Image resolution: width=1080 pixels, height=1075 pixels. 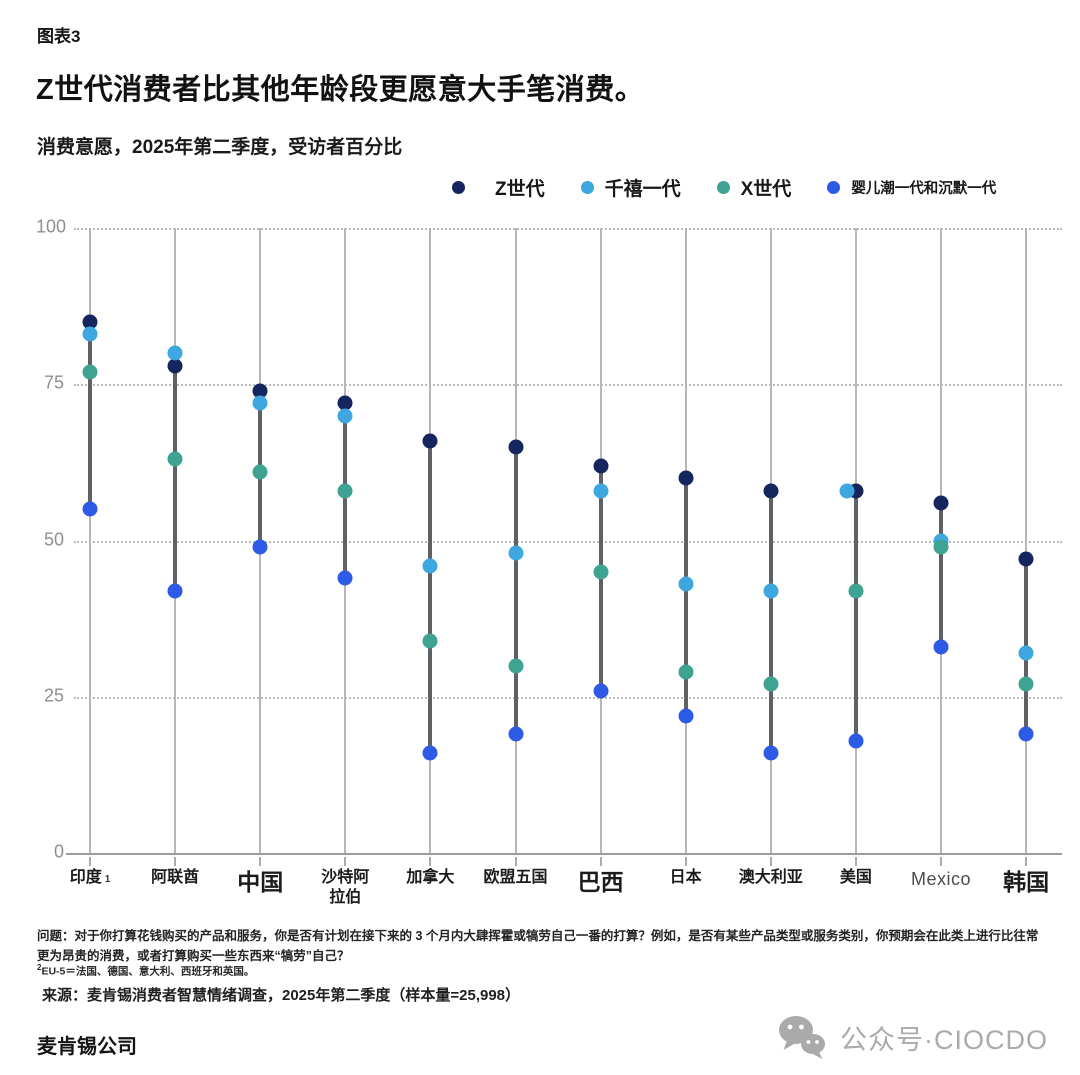 I want to click on x-axis-line, so click(x=564, y=854).